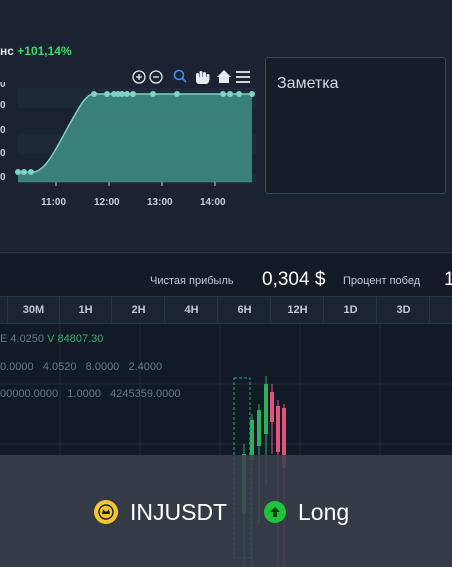  Describe the element at coordinates (75, 339) in the screenshot. I see `indicator-volume: V 84807.30` at that location.